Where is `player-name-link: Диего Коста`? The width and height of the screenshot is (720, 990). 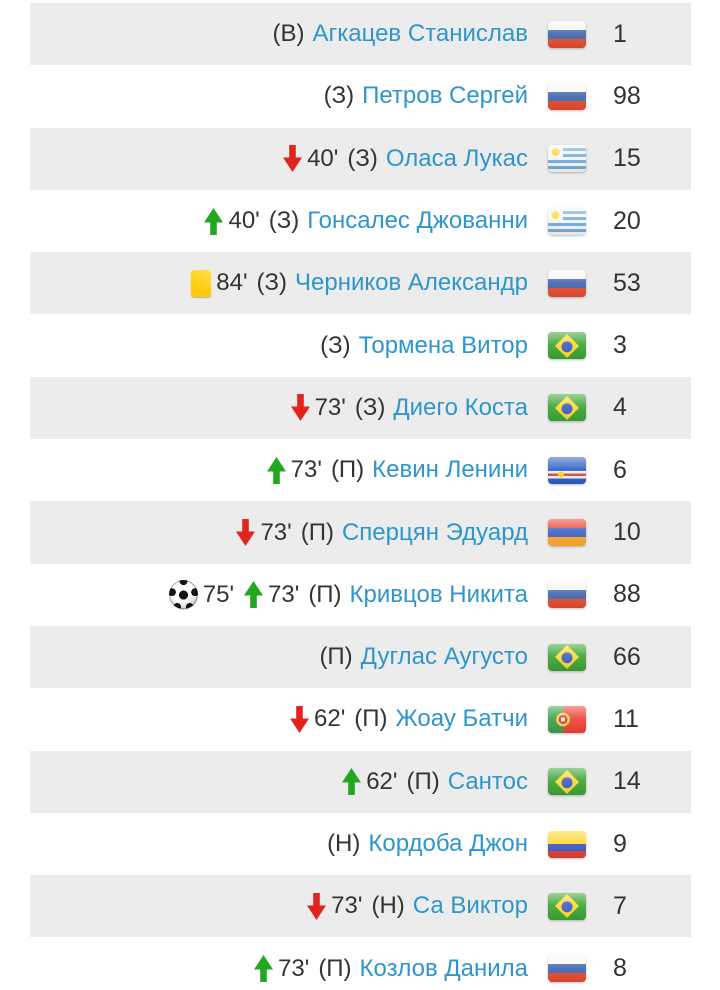
player-name-link: Диего Коста is located at coordinates (460, 407).